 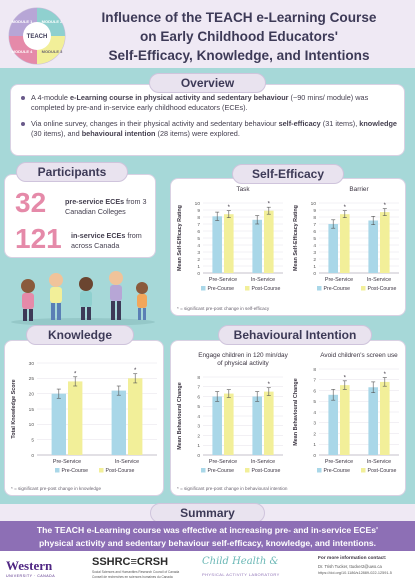 What do you see at coordinates (22, 21) in the screenshot?
I see `logo-module-1: MODULE 1` at bounding box center [22, 21].